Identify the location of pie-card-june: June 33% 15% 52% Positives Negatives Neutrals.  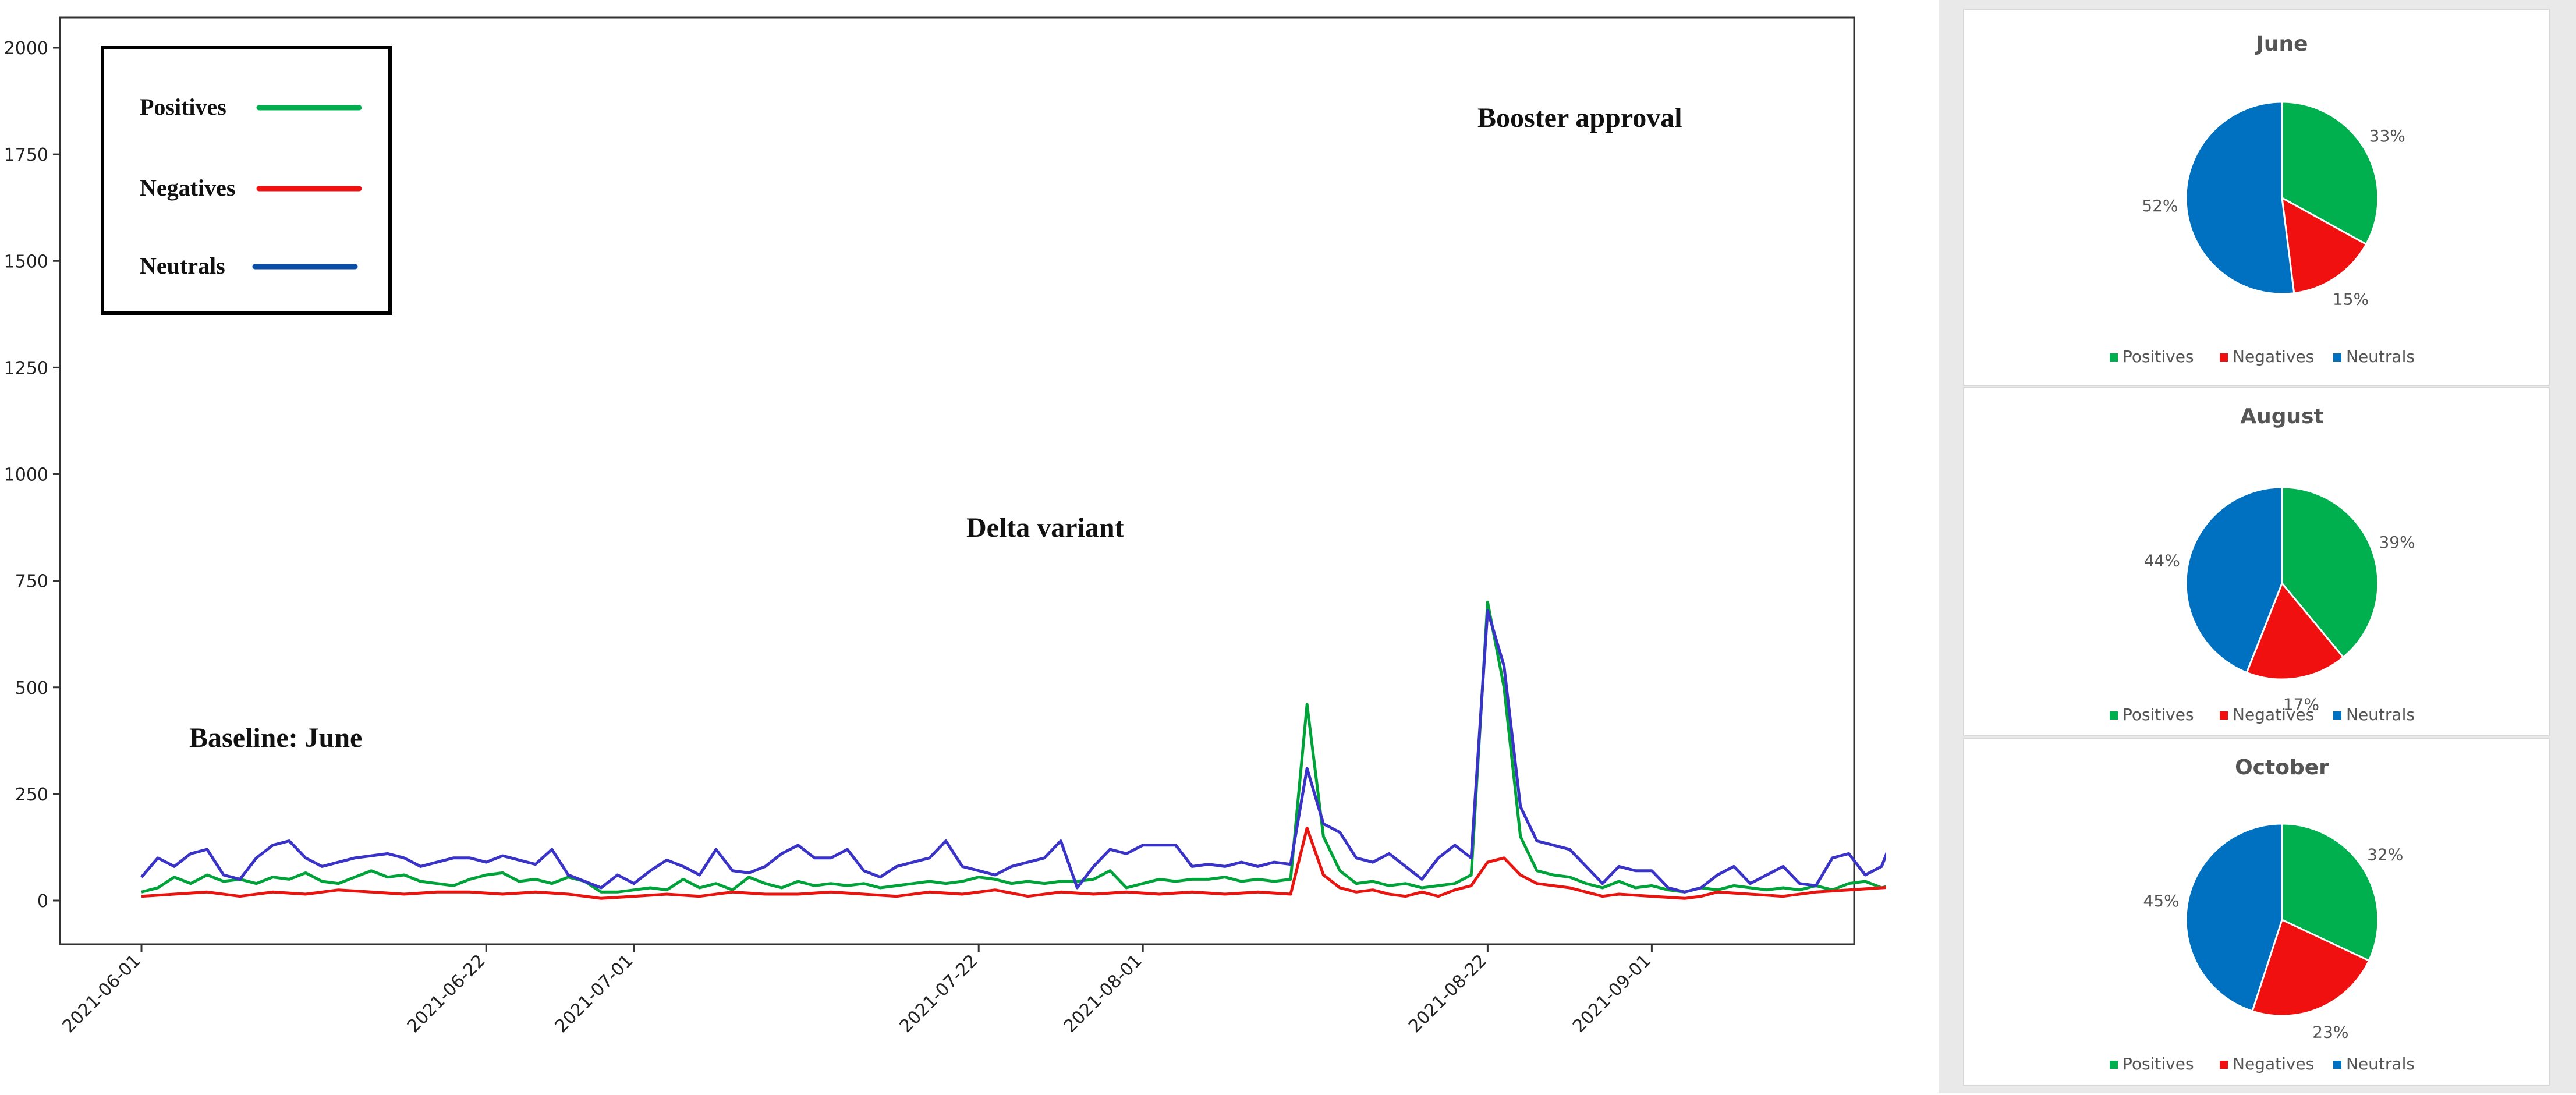
(2256, 197).